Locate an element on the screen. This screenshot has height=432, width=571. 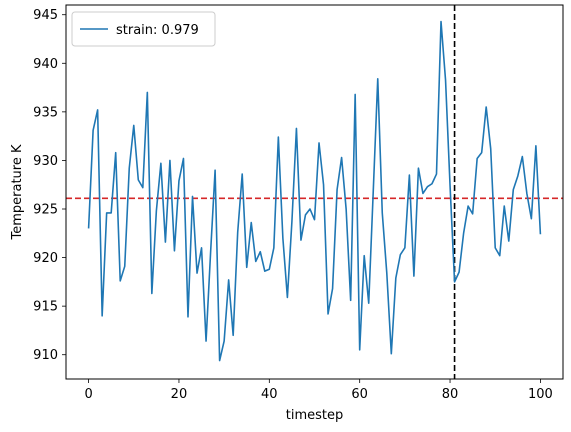
x-tick-label: 100 is located at coordinates (540, 394).